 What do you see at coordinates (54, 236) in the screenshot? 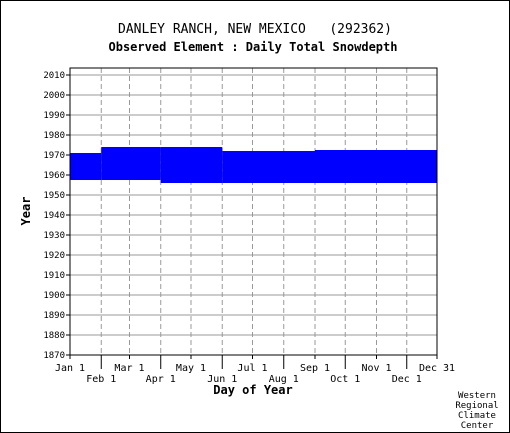
I see `y-tick-label: 1930` at bounding box center [54, 236].